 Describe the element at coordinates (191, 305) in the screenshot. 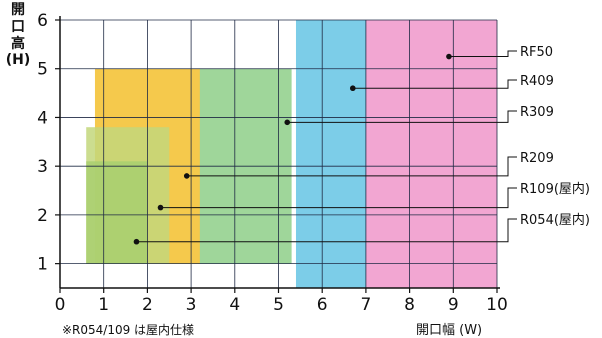

I see `x-tick-label: 3` at that location.